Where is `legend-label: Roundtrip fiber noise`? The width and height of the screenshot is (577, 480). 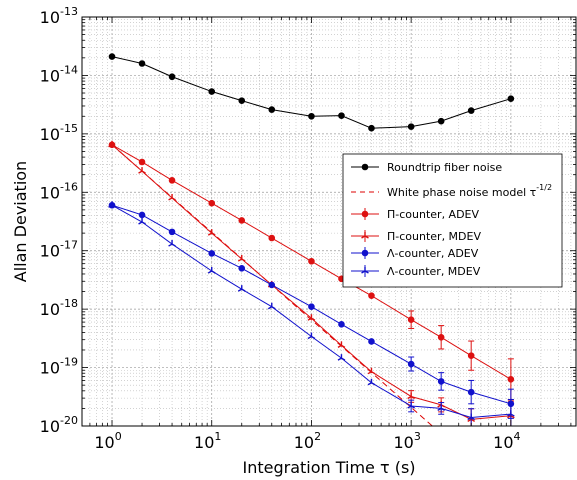 legend-label: Roundtrip fiber noise is located at coordinates (444, 167).